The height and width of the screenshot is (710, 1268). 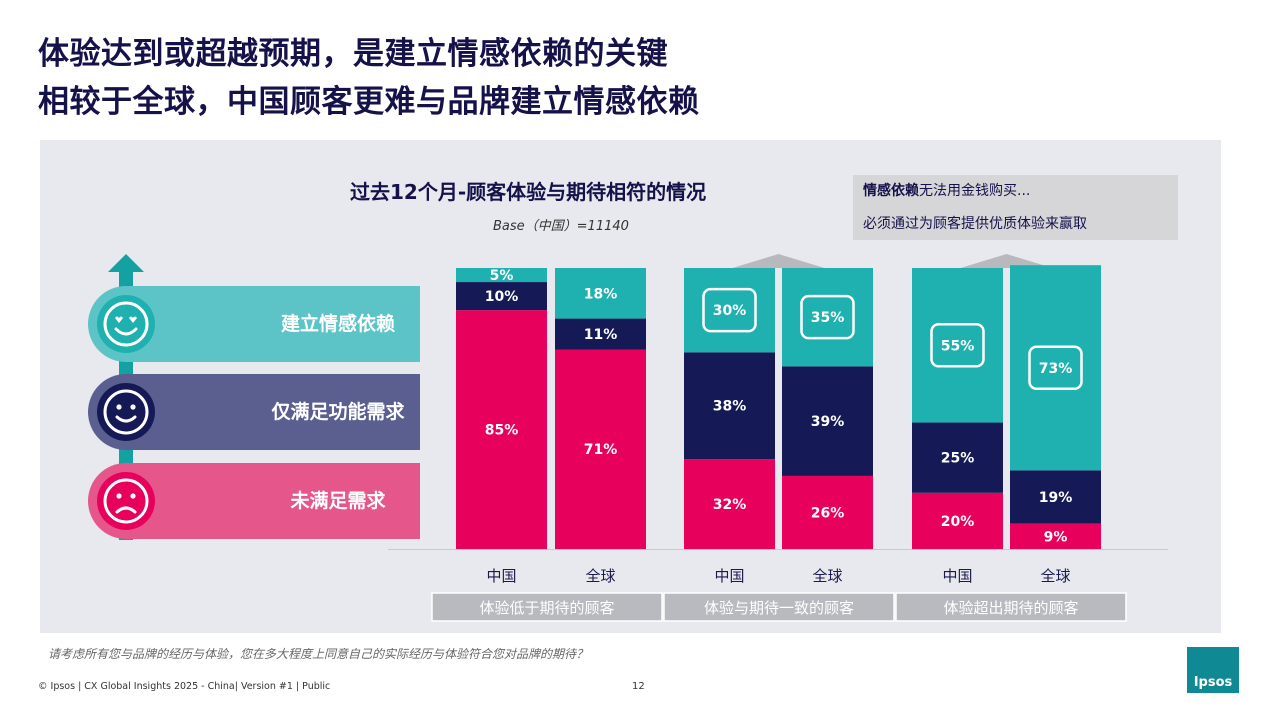 I want to click on data-label: 35%, so click(x=828, y=318).